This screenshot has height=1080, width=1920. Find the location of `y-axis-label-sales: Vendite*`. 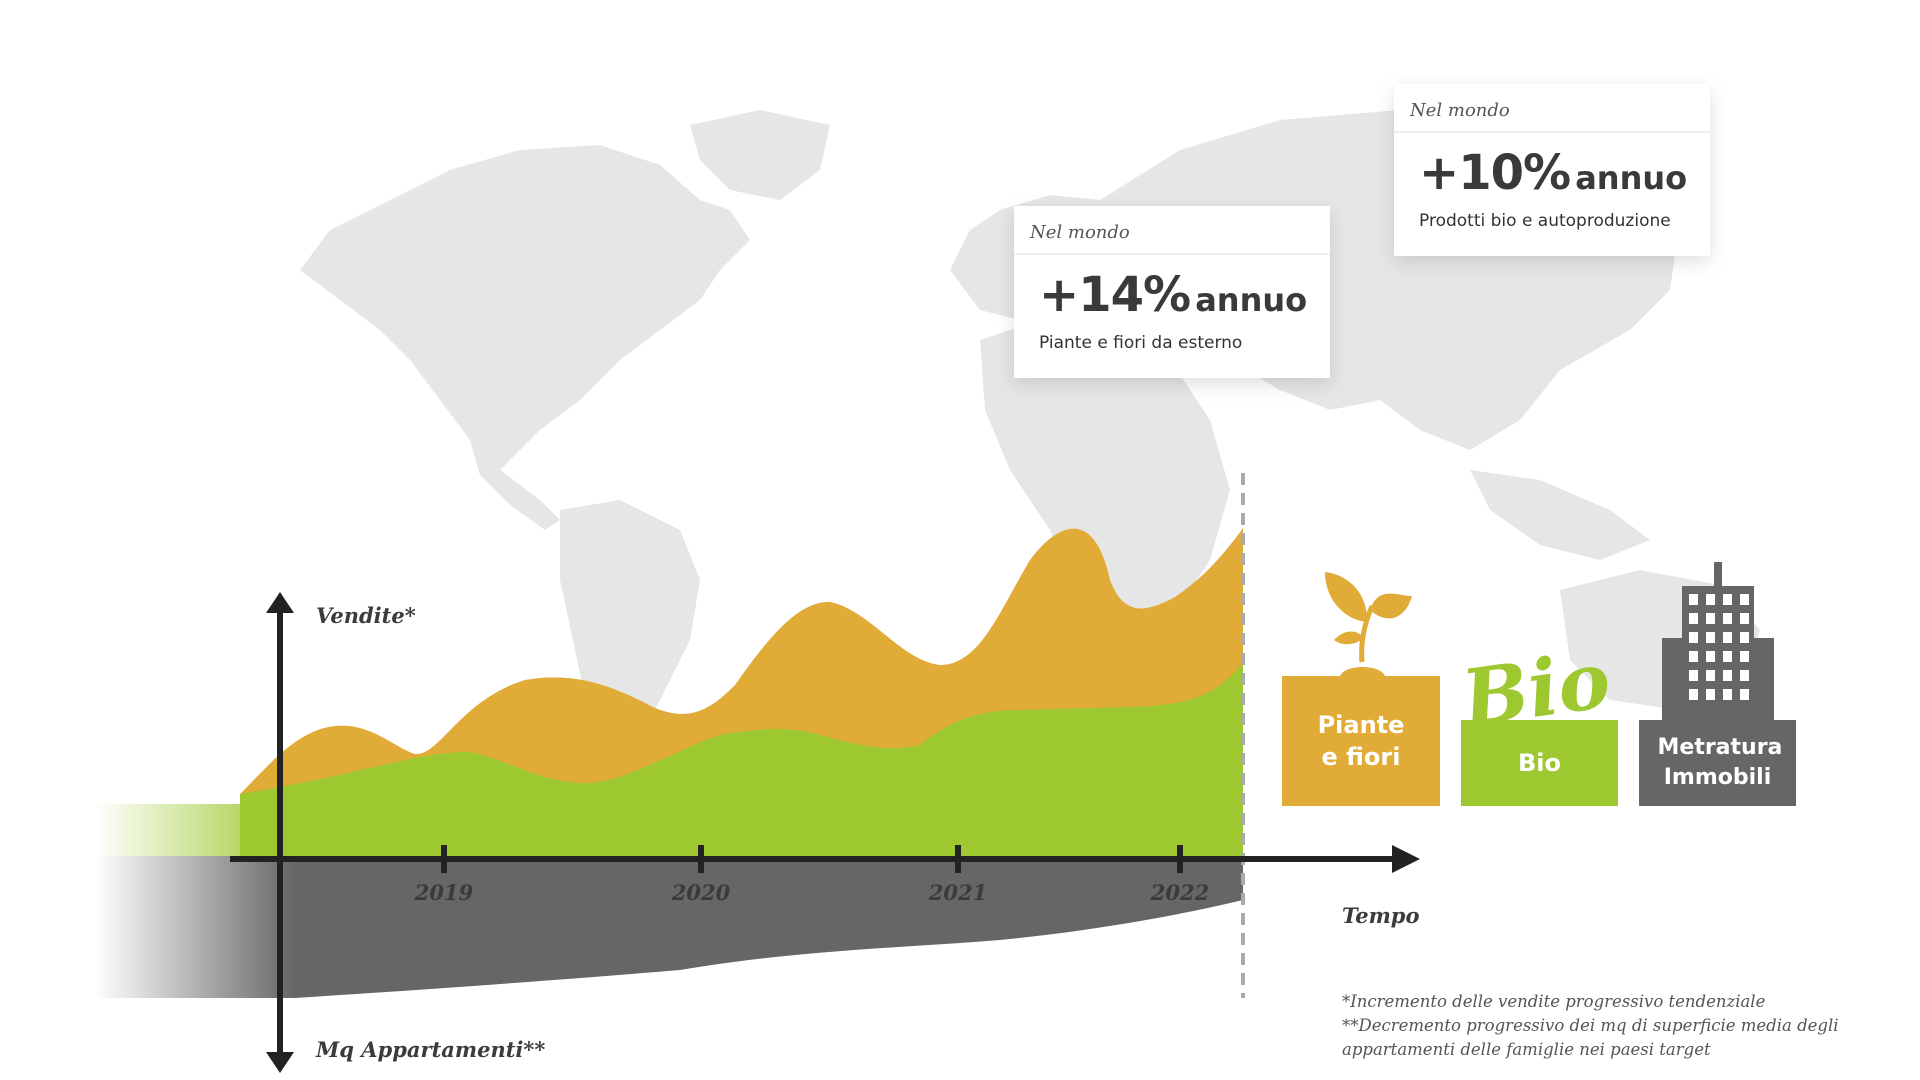

y-axis-label-sales: Vendite* is located at coordinates (366, 615).